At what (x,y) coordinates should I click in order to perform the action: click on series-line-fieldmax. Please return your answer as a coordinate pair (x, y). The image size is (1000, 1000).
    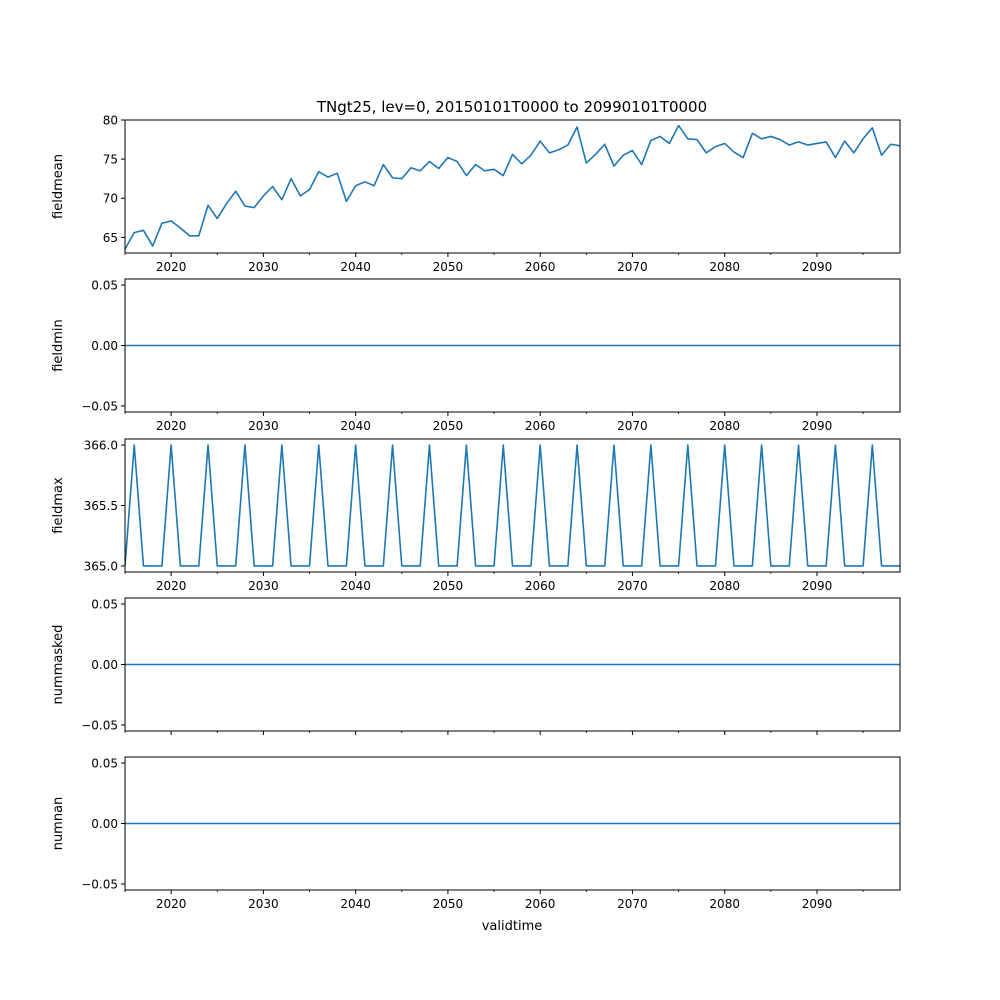
    Looking at the image, I should click on (512, 505).